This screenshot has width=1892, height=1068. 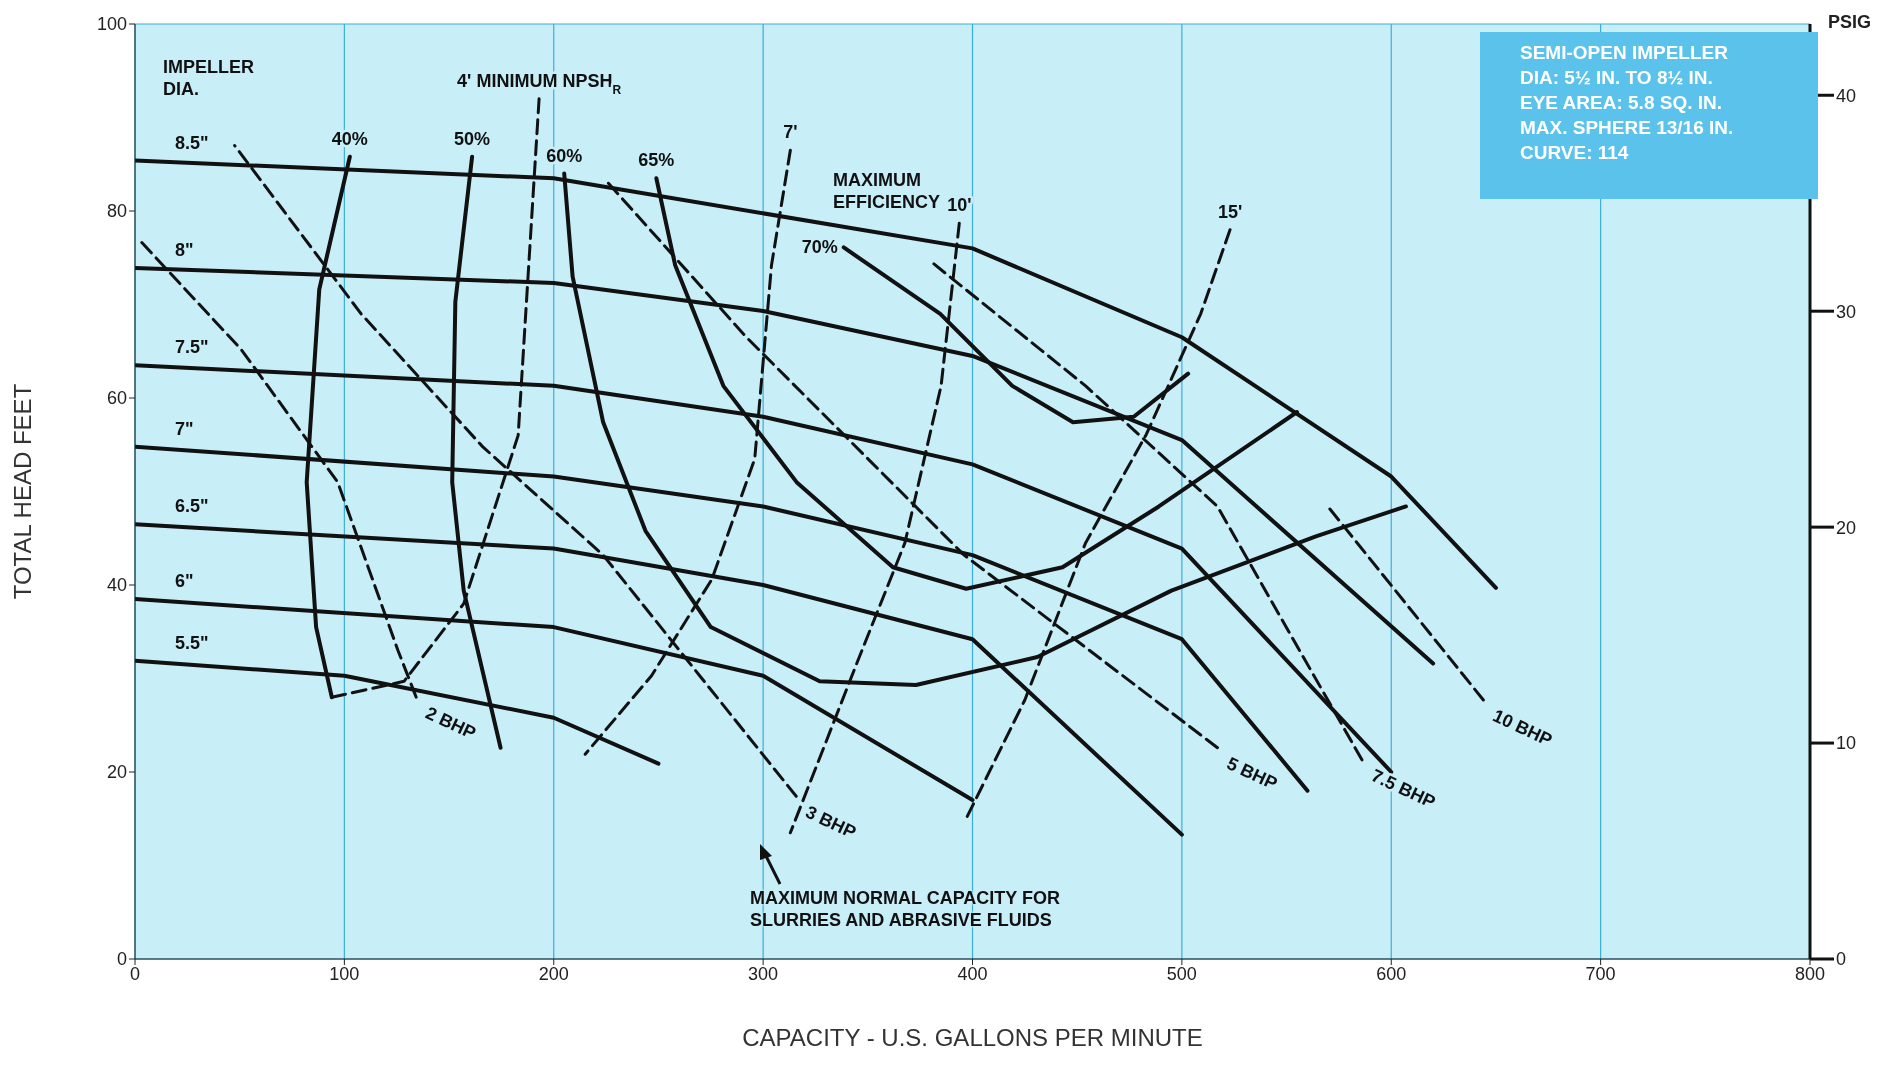 What do you see at coordinates (763, 973) in the screenshot?
I see `x-tick-label: 300` at bounding box center [763, 973].